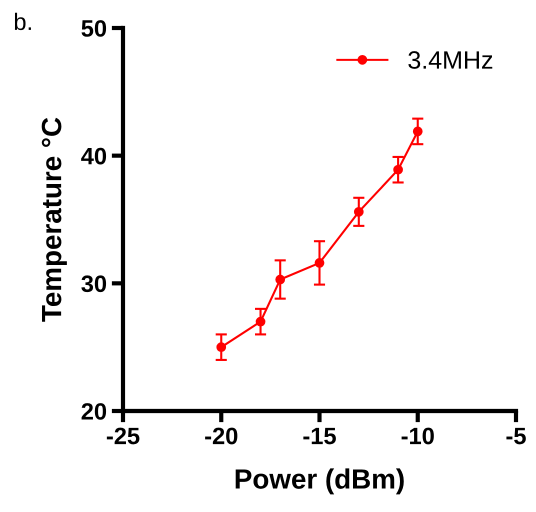 The height and width of the screenshot is (512, 536). I want to click on y-tick-label: 40, so click(93, 156).